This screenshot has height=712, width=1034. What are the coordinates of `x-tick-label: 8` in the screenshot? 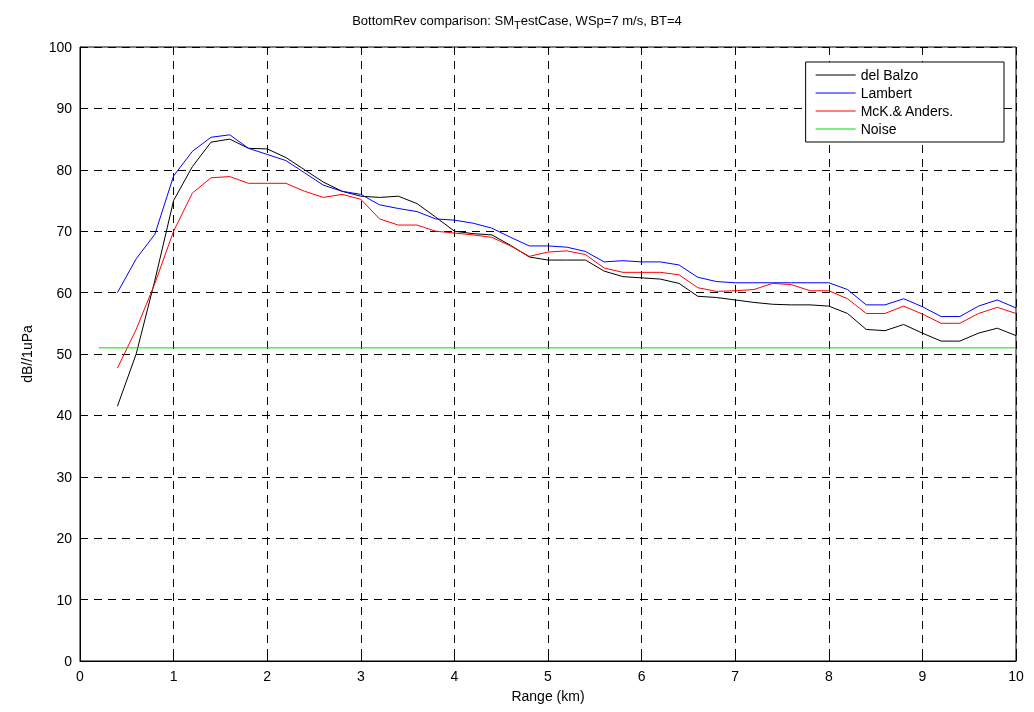 It's located at (828, 676).